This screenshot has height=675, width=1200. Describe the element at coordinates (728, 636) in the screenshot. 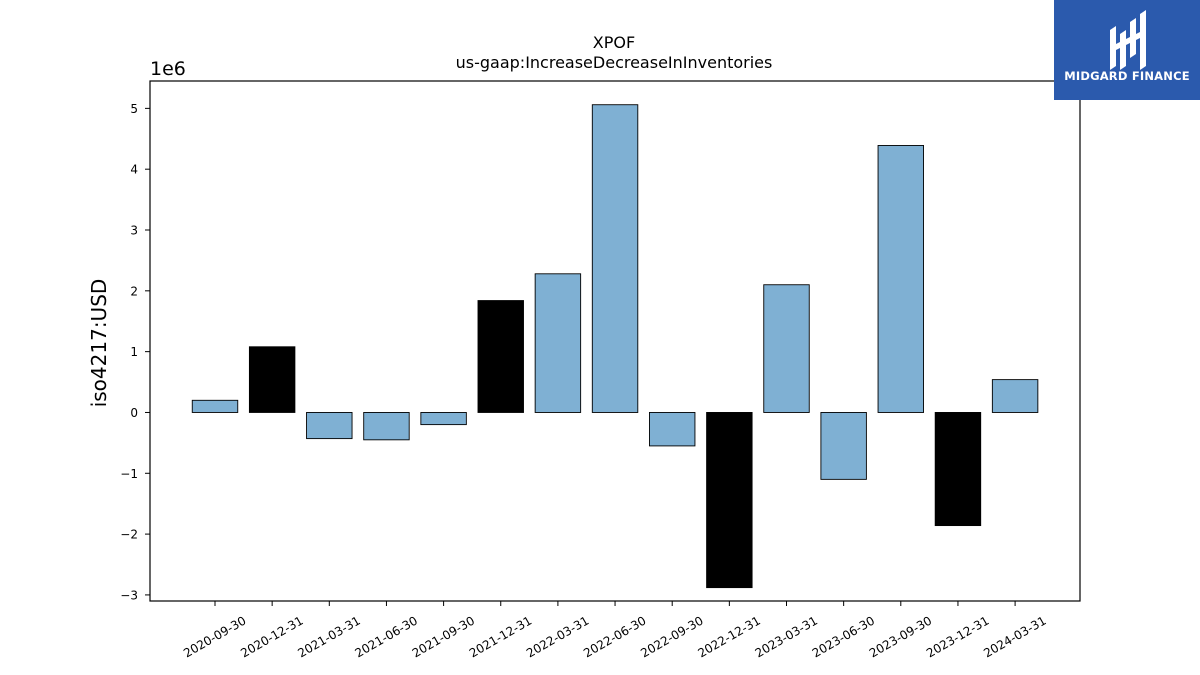

I see `x-tick-label: 2022-12-31` at that location.